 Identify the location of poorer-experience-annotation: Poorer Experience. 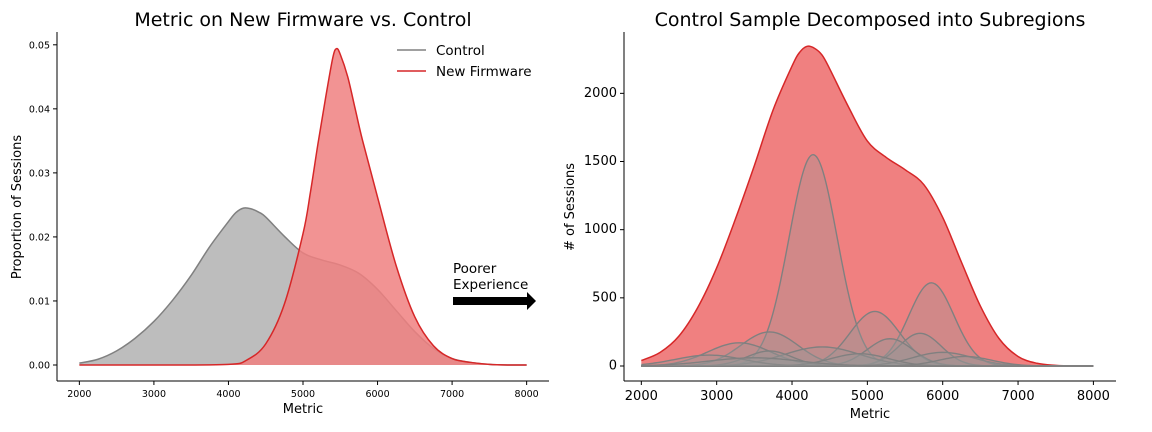
(494, 285).